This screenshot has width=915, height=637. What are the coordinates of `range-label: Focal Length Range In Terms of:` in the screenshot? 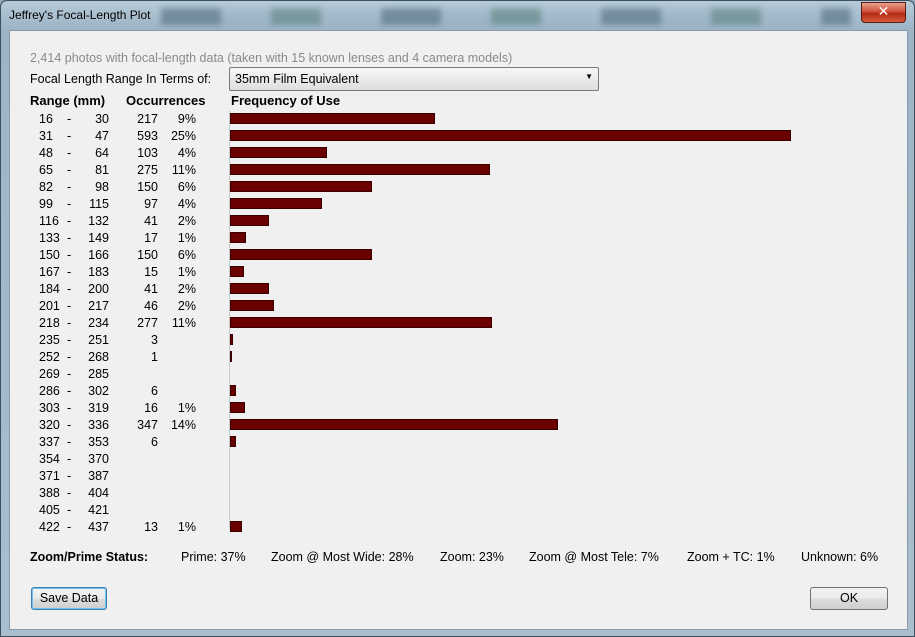 It's located at (121, 79).